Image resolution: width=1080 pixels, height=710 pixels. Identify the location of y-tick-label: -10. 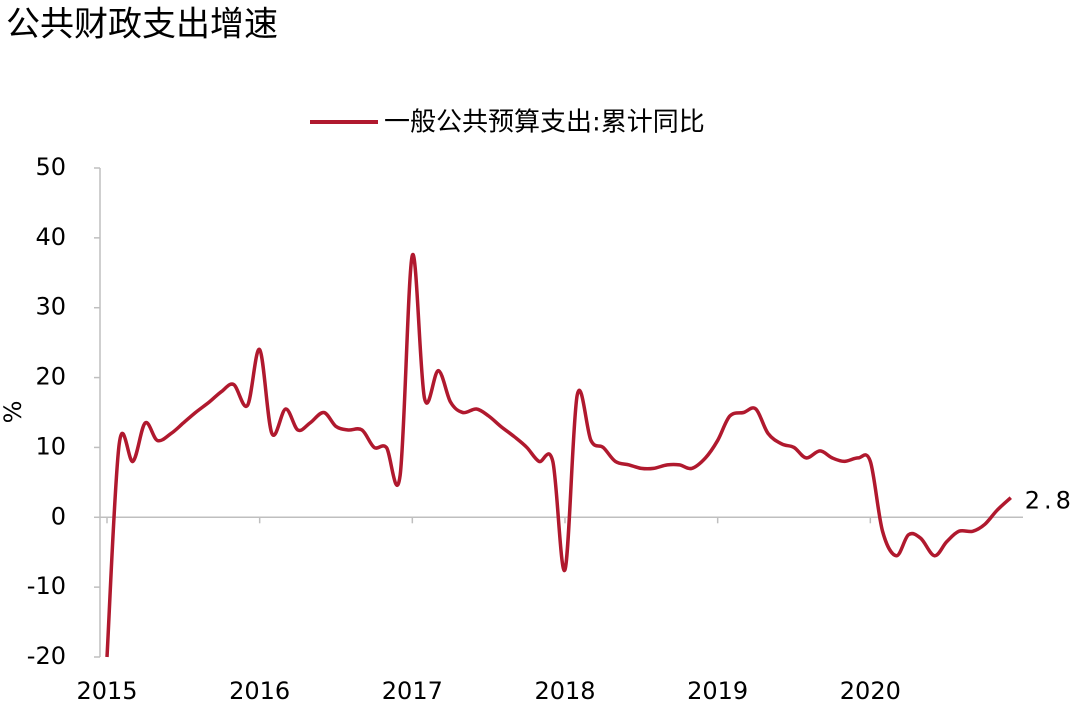
(46, 586).